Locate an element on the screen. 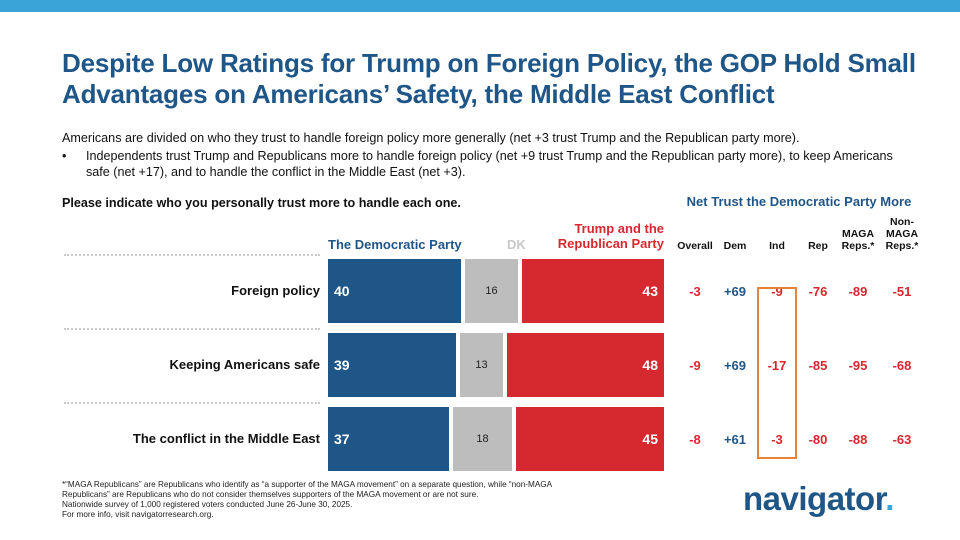 The image size is (960, 540). navigator-logo: navigator. is located at coordinates (818, 499).